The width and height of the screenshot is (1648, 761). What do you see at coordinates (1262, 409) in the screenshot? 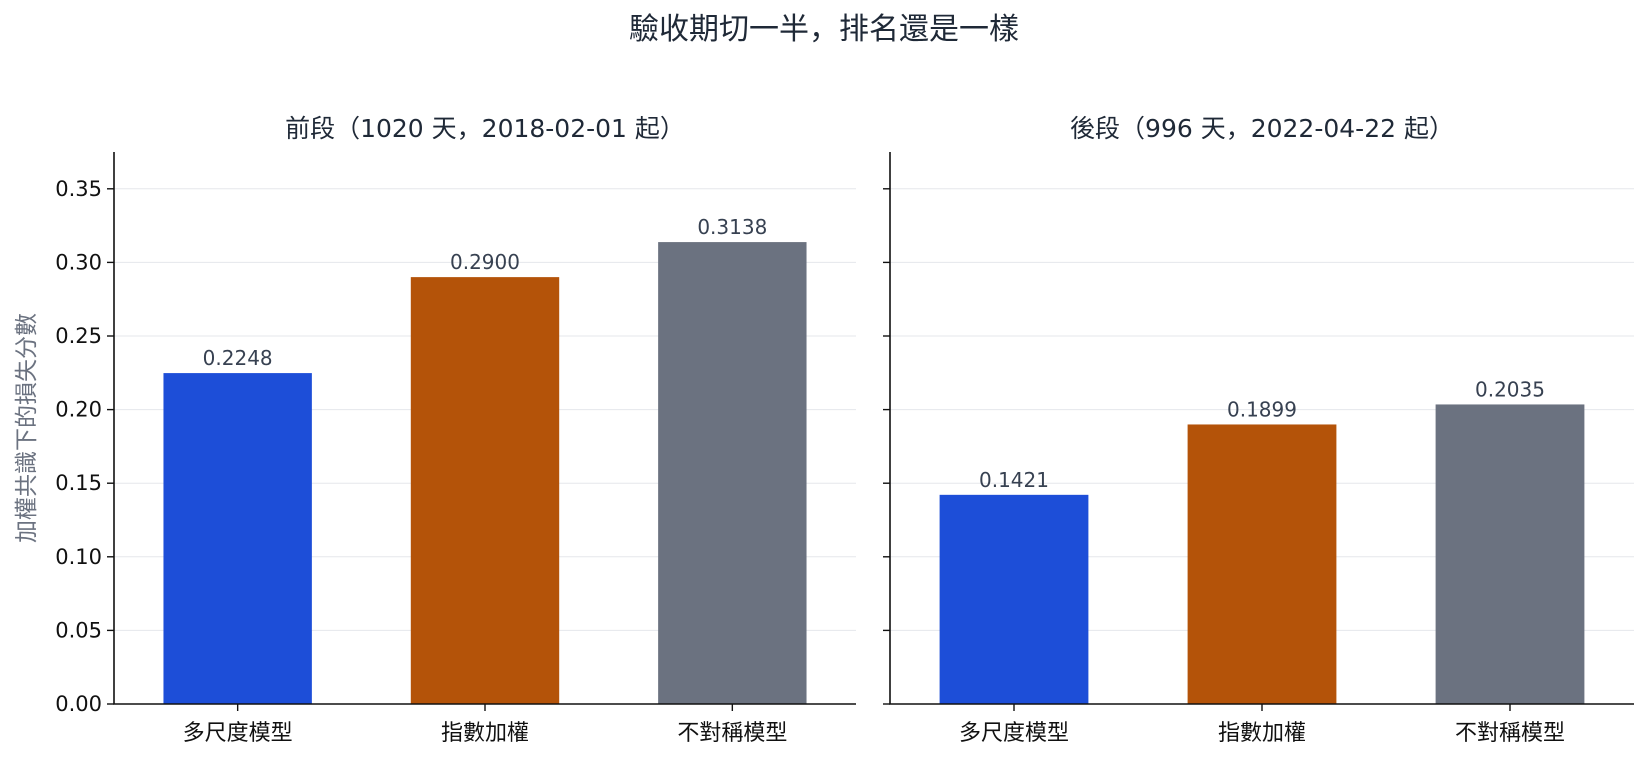
I see `bar-value-label: 0.1899` at bounding box center [1262, 409].